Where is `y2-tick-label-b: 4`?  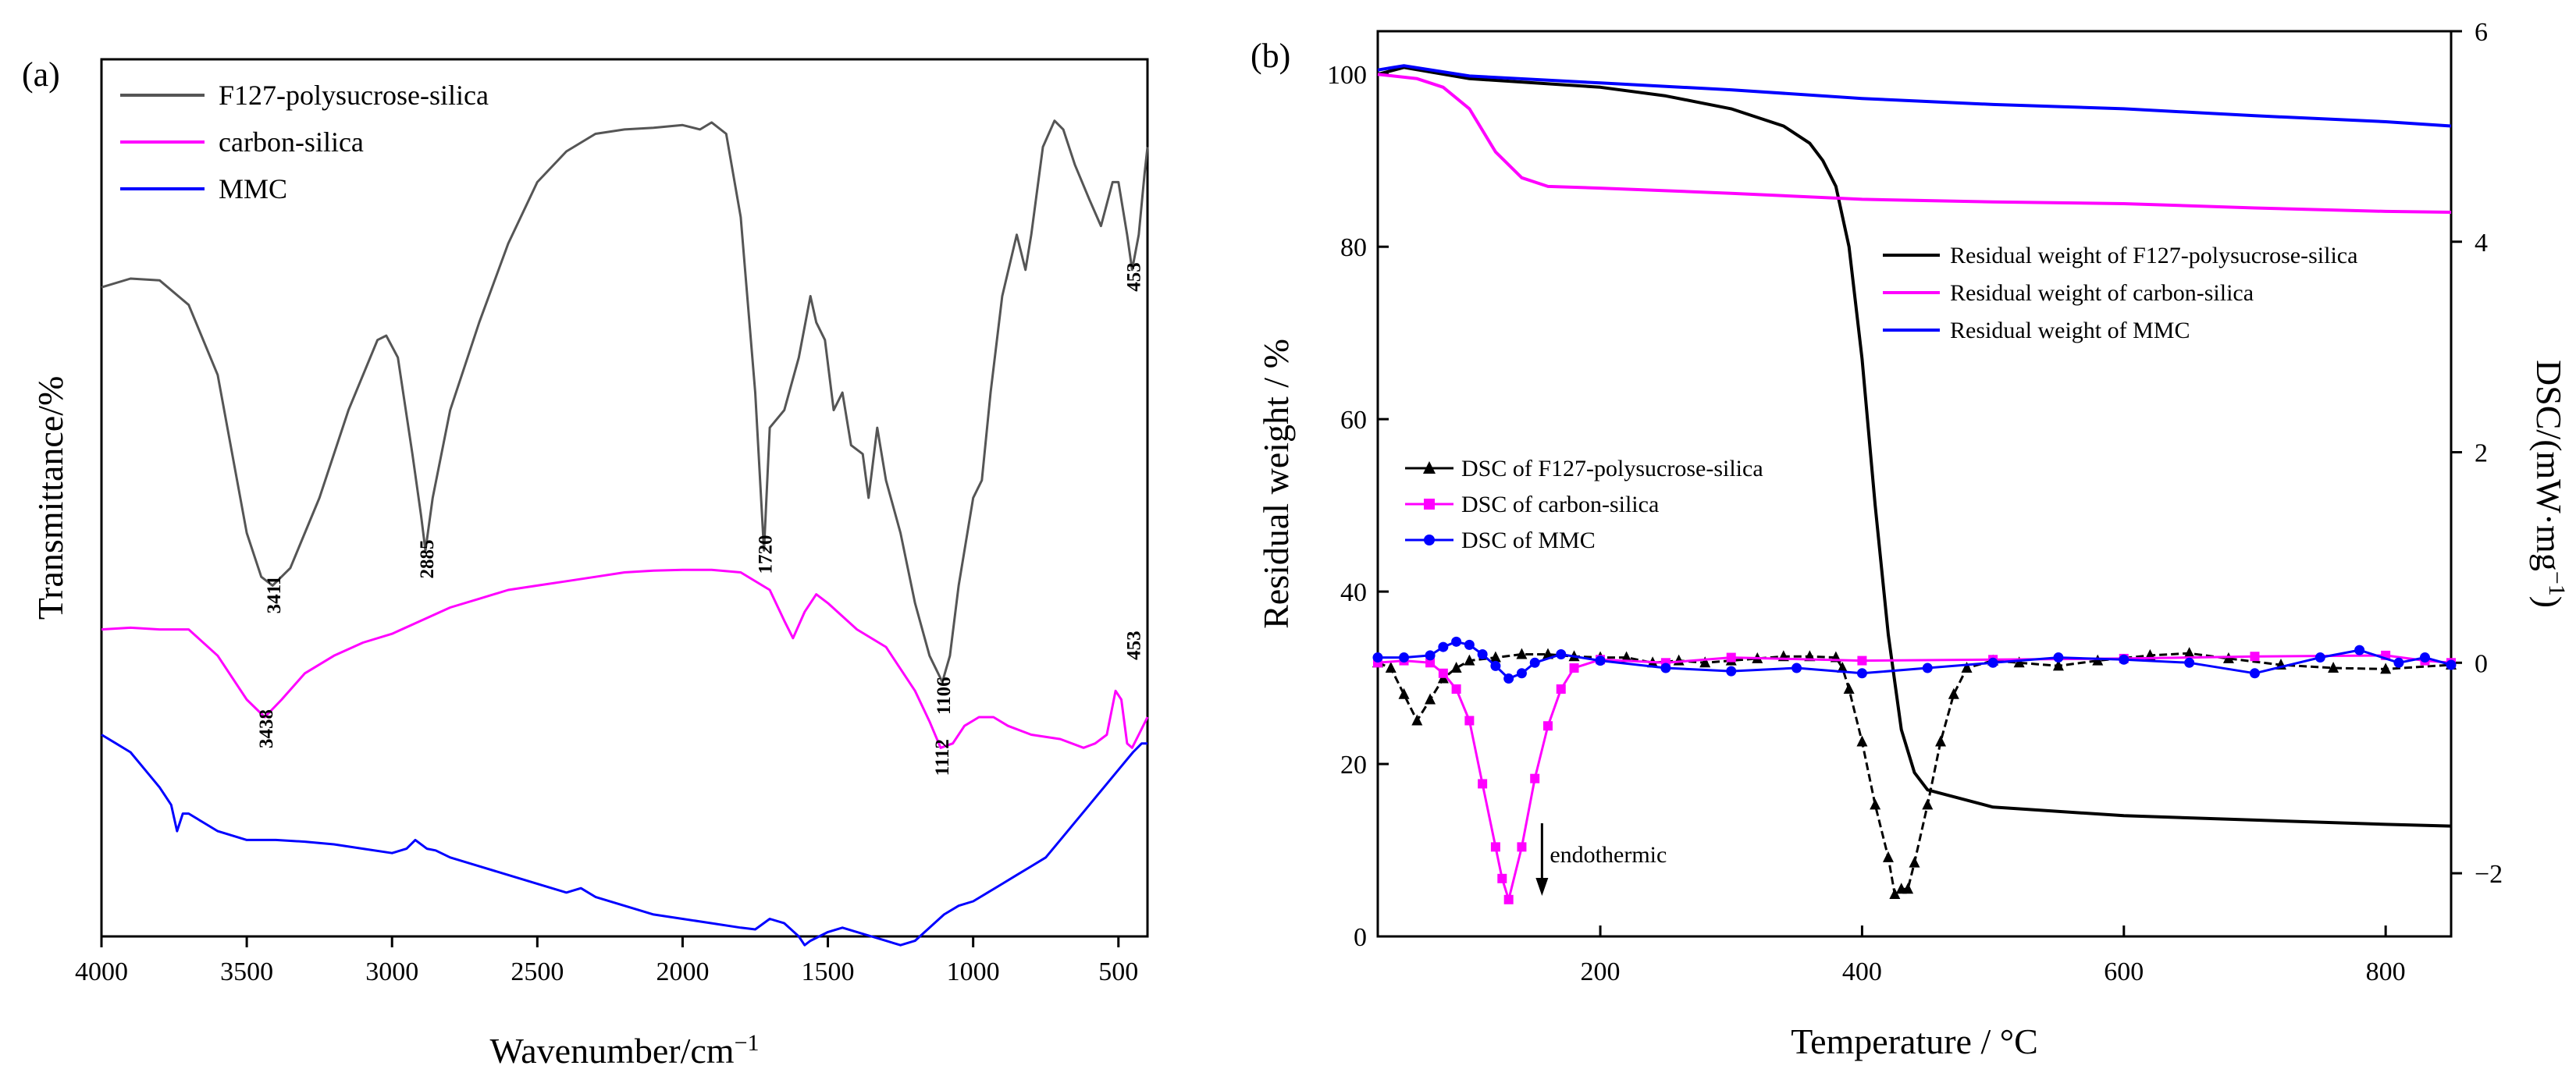
y2-tick-label-b: 4 is located at coordinates (2481, 243).